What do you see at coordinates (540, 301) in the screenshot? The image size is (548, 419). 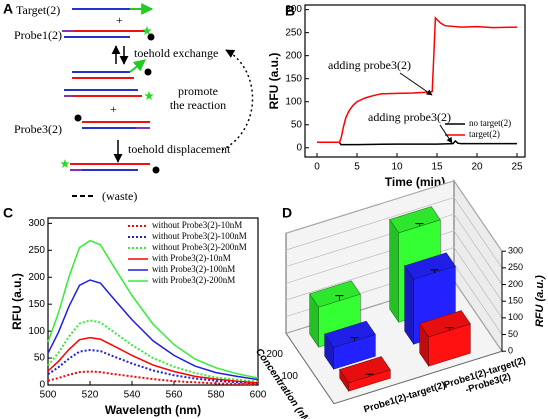 I see `z-axis-label: RFU (a.u.)` at bounding box center [540, 301].